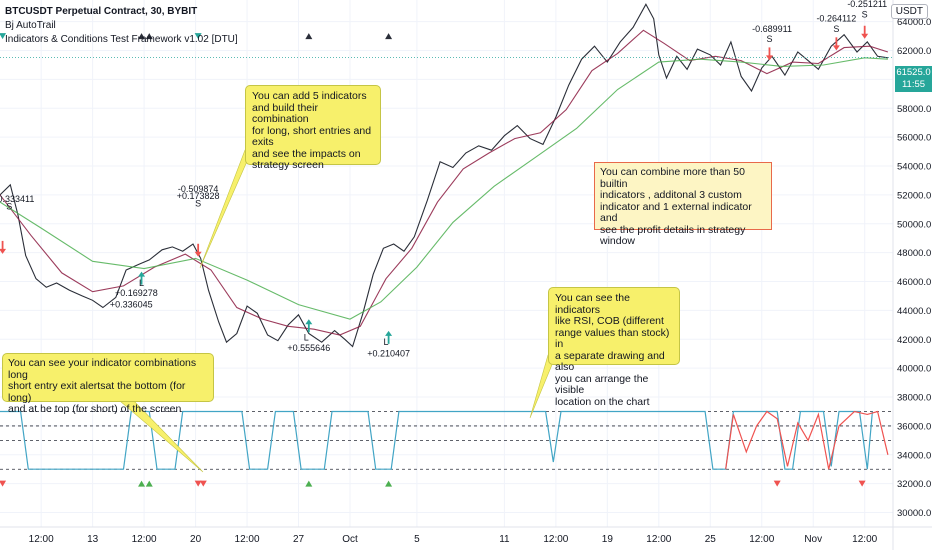  I want to click on current-price-tag: 61525.0 11:55, so click(913, 79).